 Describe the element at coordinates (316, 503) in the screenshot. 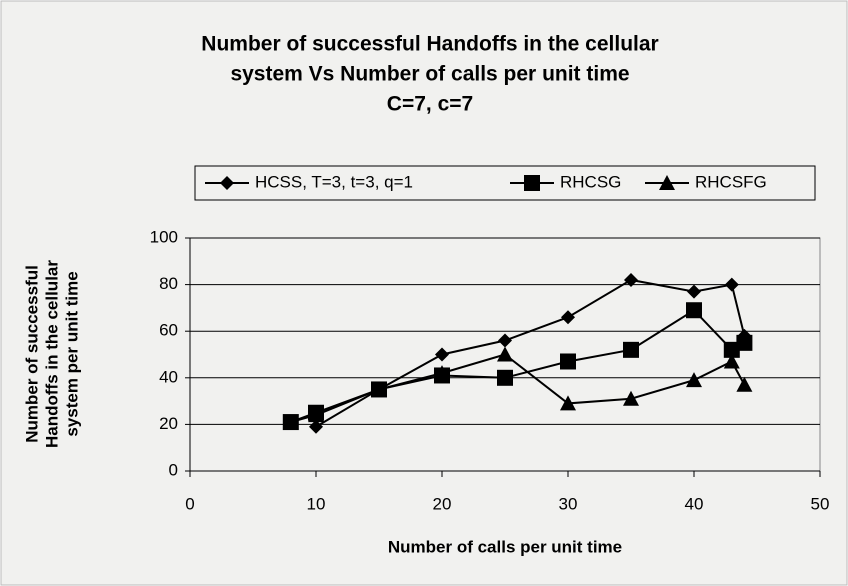

I see `x-tick-label: 10` at that location.